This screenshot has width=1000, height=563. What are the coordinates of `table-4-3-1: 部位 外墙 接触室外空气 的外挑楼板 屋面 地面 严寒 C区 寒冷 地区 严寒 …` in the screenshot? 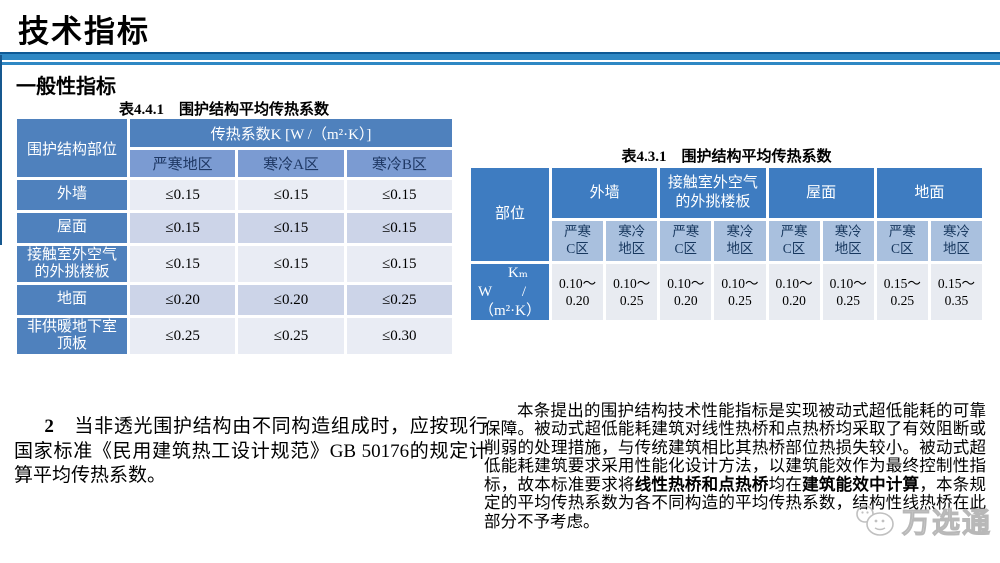 It's located at (726, 244).